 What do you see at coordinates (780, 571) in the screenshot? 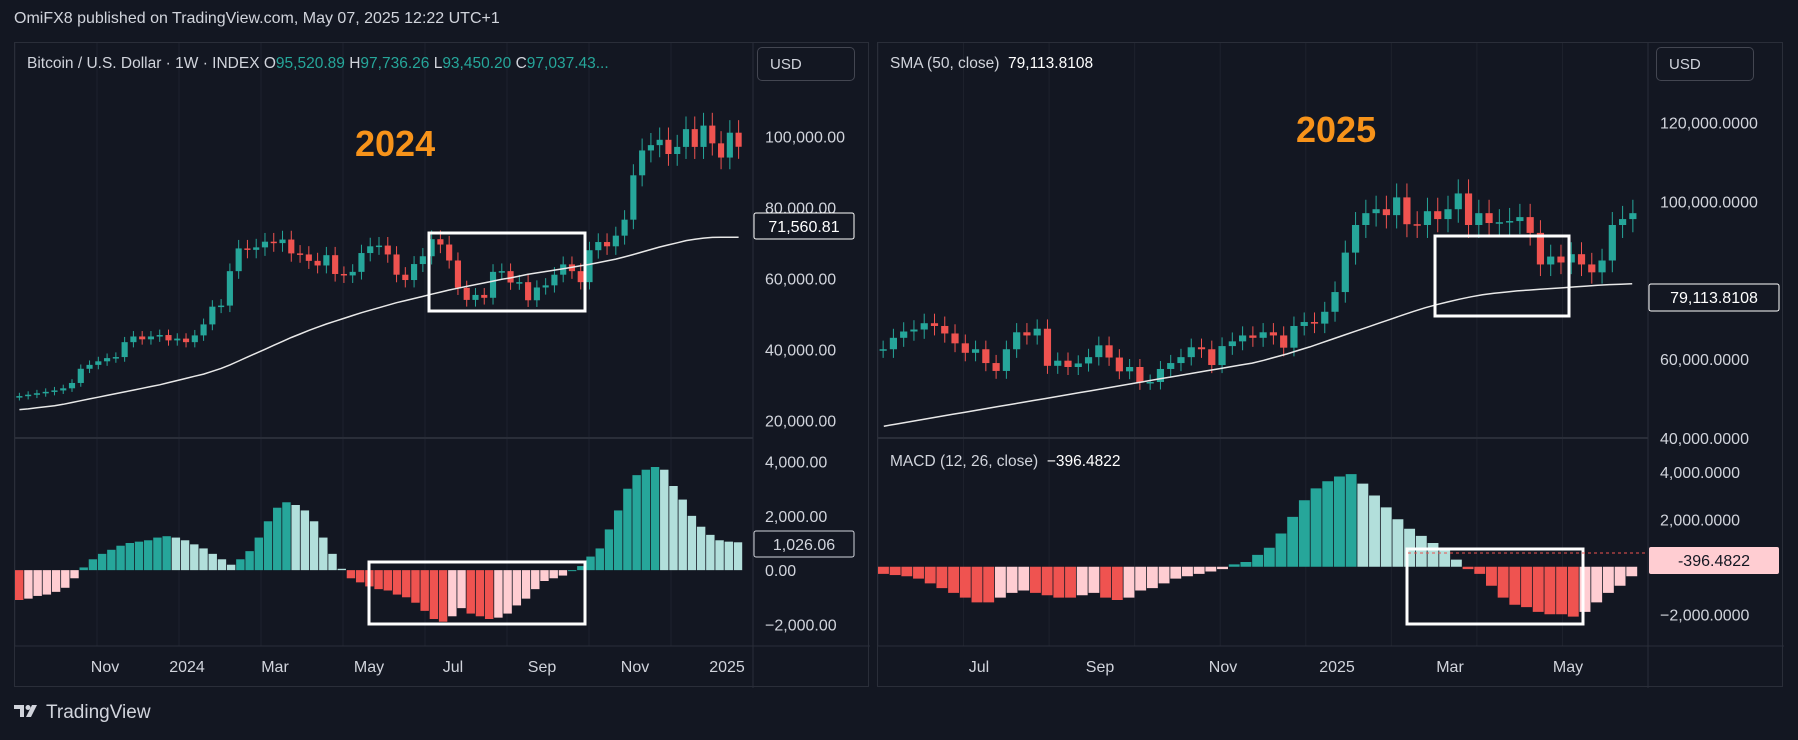
I see `macd-tick-label: 0.00` at bounding box center [780, 571].